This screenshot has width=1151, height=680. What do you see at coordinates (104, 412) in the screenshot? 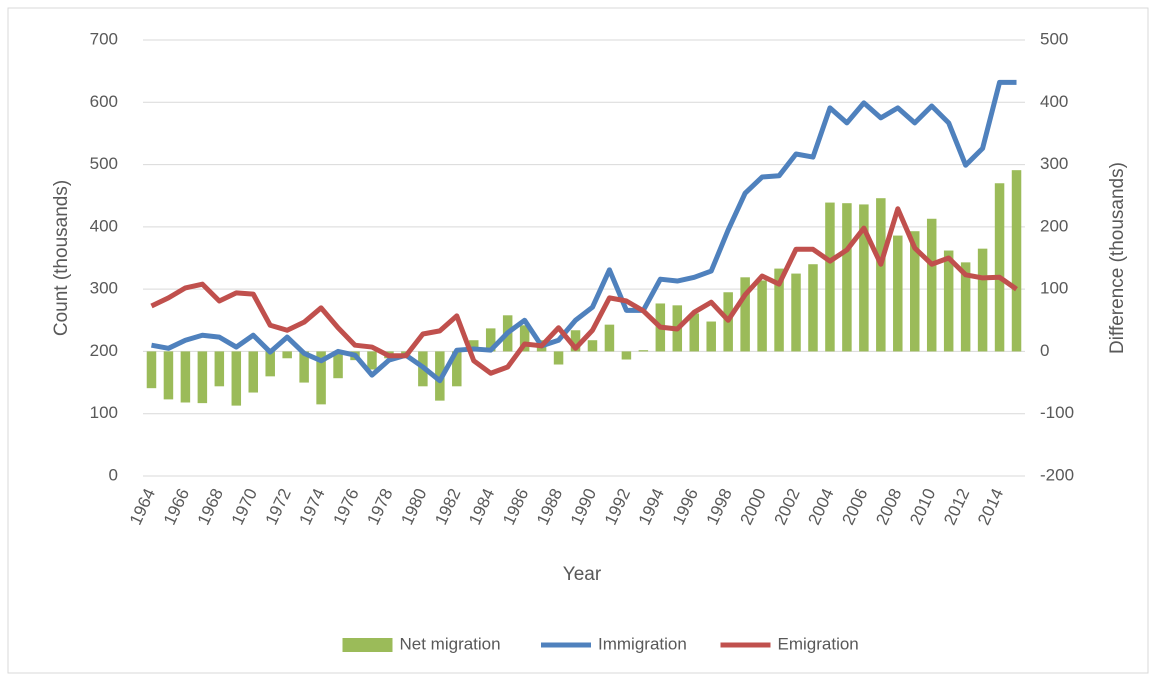
I see `y-tick-label: 100` at bounding box center [104, 412].